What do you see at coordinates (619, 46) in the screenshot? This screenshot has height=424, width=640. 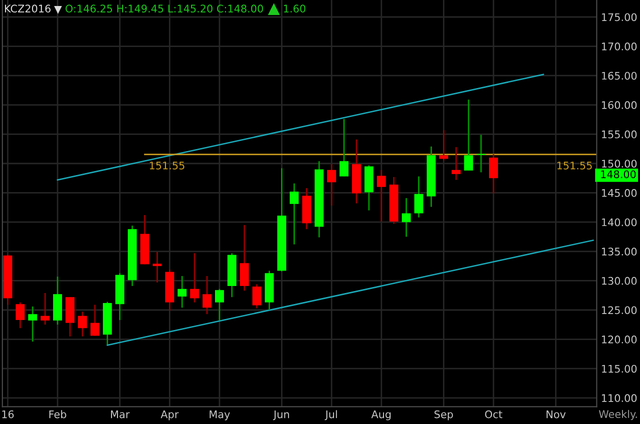 I see `y-tick-label: 170.00` at bounding box center [619, 46].